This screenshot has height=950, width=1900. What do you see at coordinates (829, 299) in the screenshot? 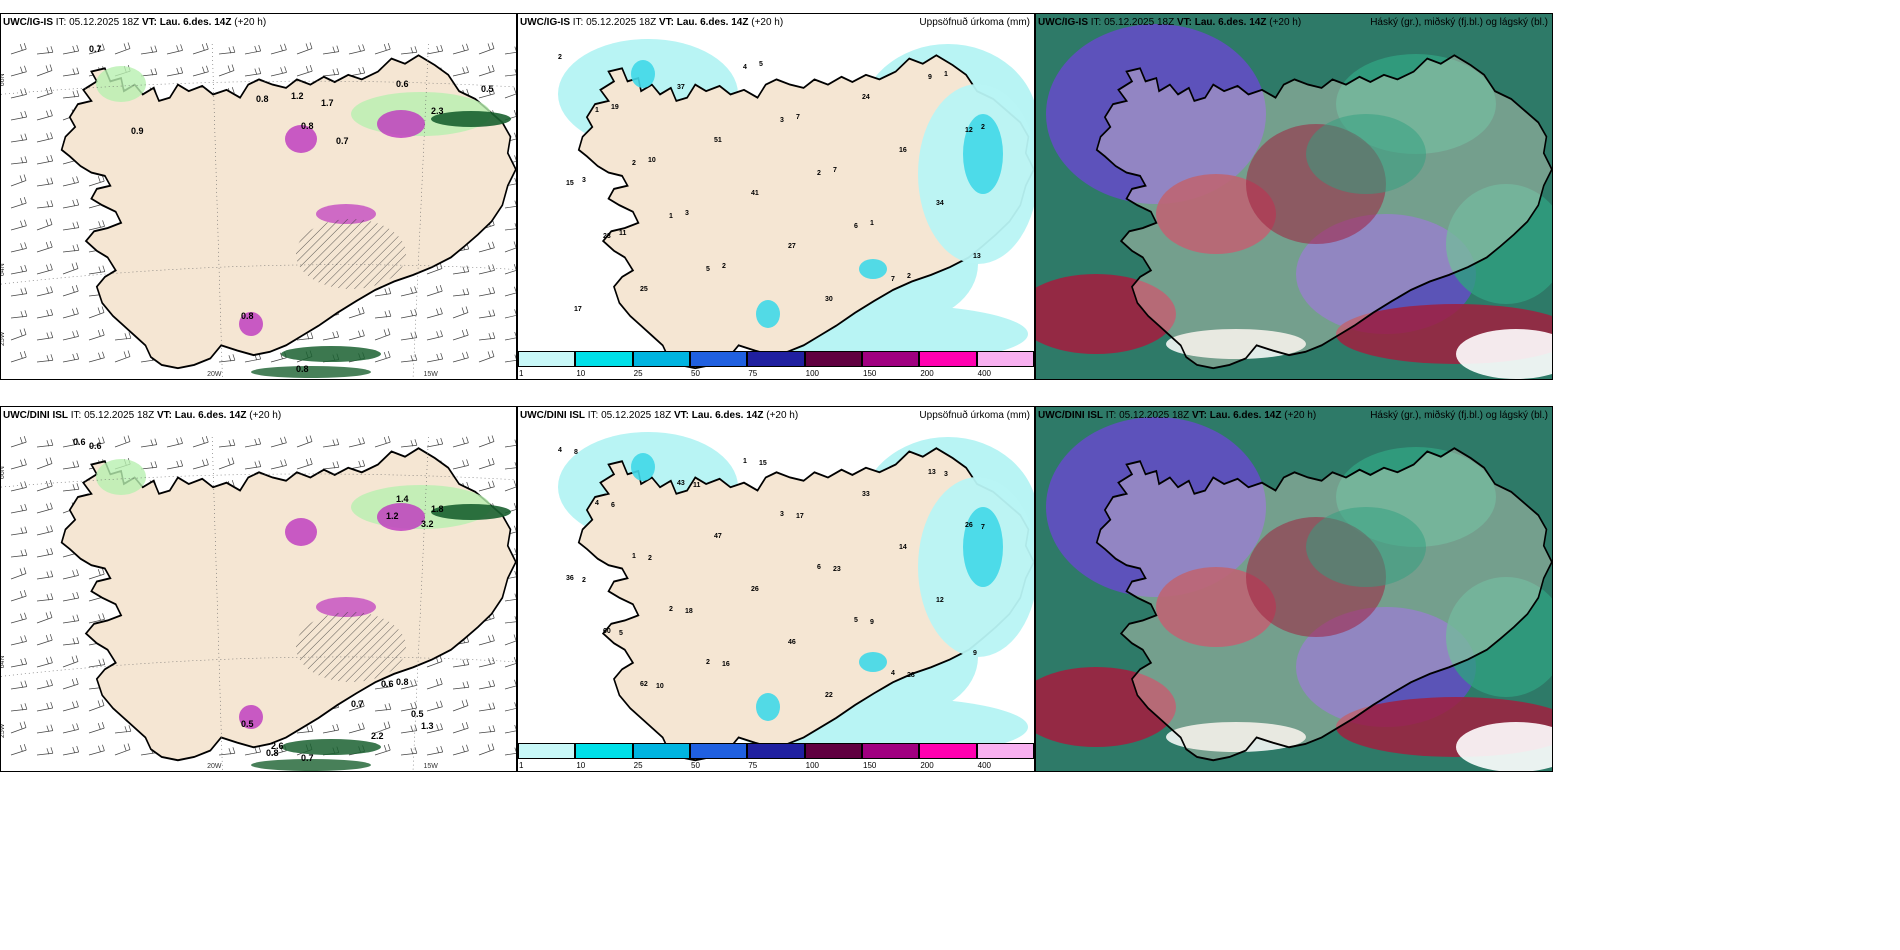
I see `precip-value: 30` at bounding box center [829, 299].